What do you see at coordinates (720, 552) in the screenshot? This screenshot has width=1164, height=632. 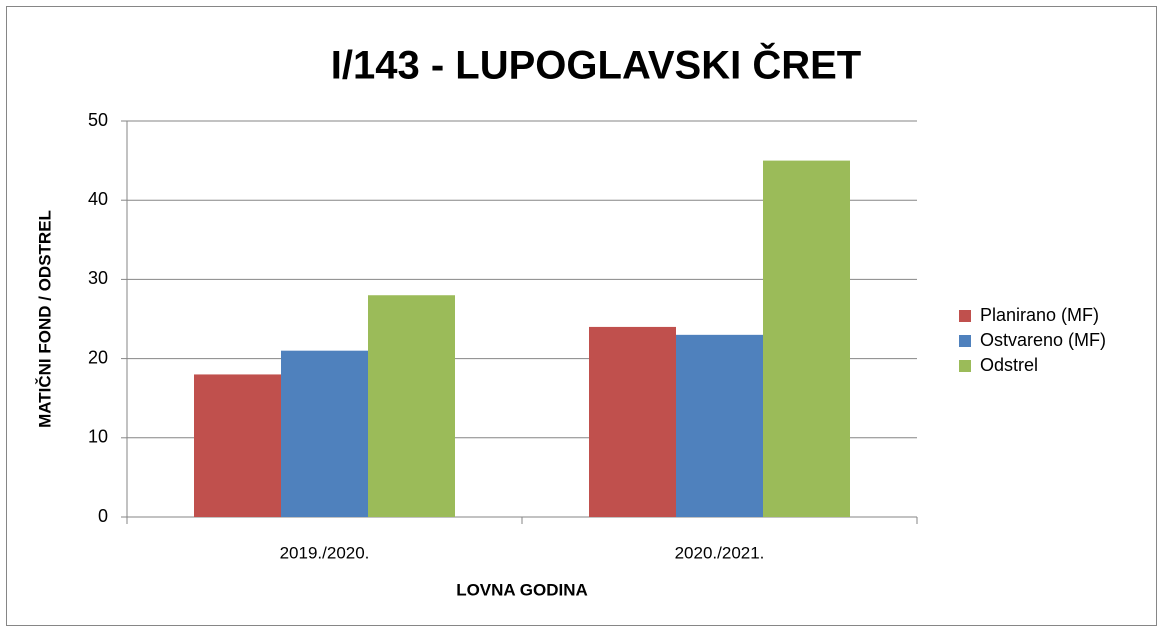 I see `x-tick-label: 2020./2021.` at bounding box center [720, 552].